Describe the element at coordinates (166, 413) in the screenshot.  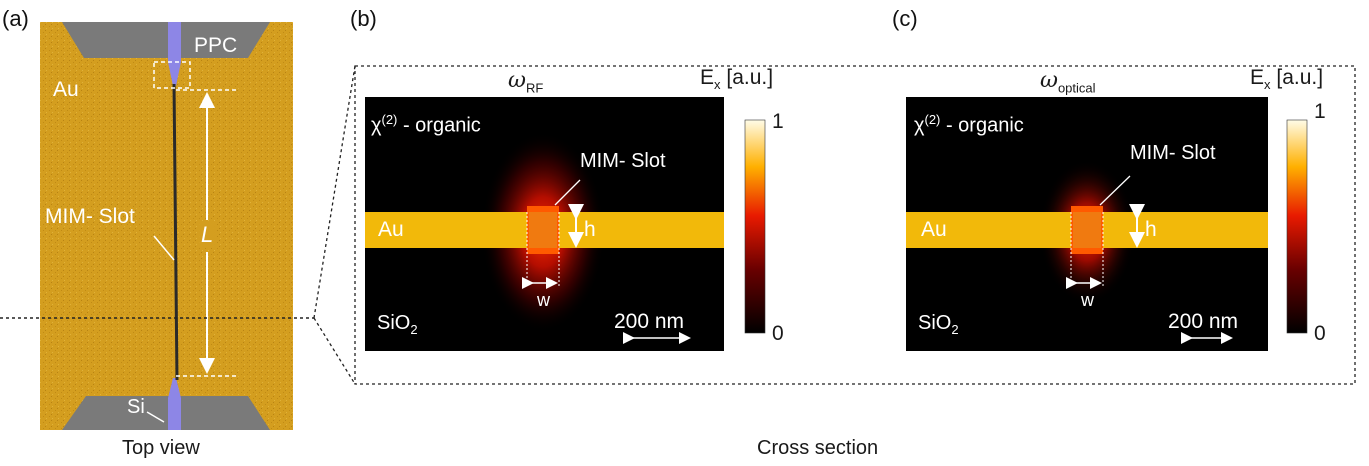
I see `bottom-contact-pad` at that location.